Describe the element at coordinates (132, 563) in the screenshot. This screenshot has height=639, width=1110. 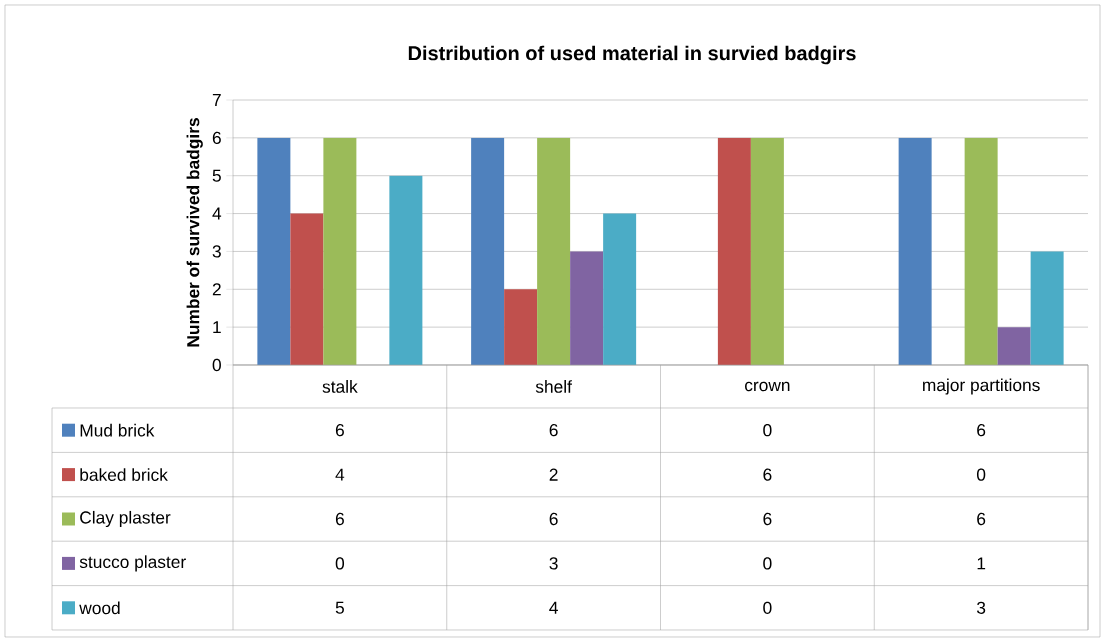
I see `legend-label: stucco plaster` at that location.